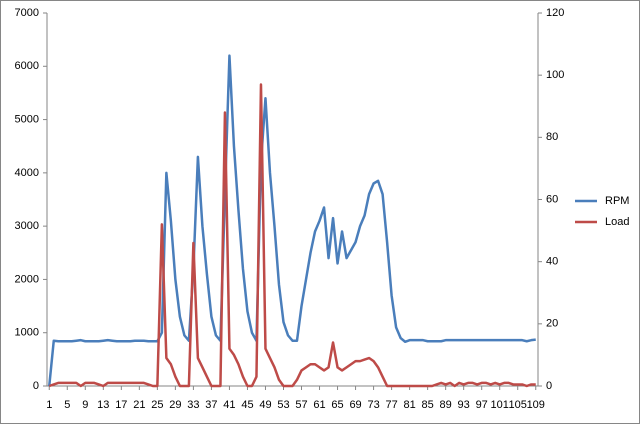 This screenshot has height=424, width=640. I want to click on y-tick-label: 5000, so click(27, 119).